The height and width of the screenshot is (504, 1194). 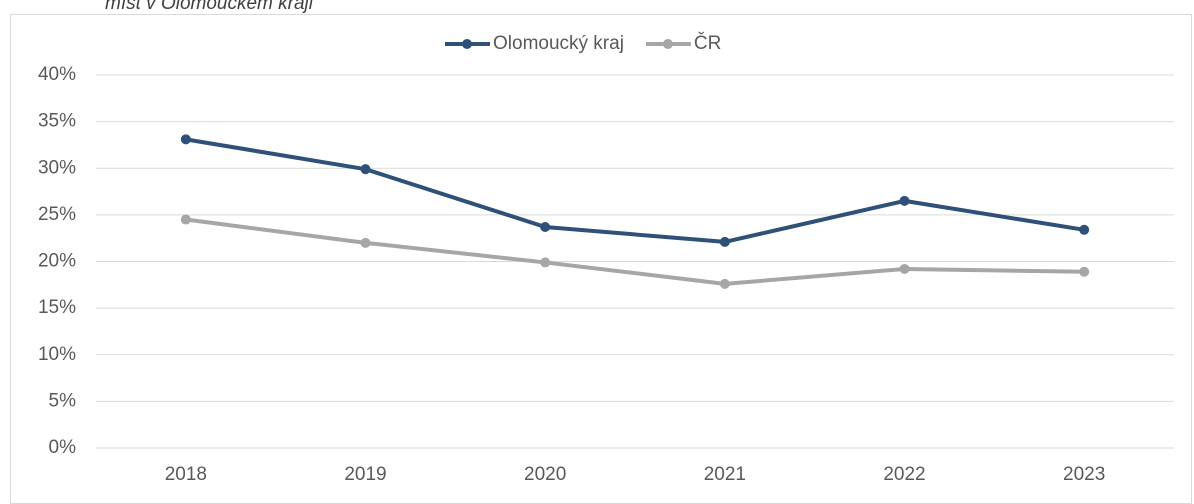 I want to click on x-tick-label: 2022, so click(x=904, y=474).